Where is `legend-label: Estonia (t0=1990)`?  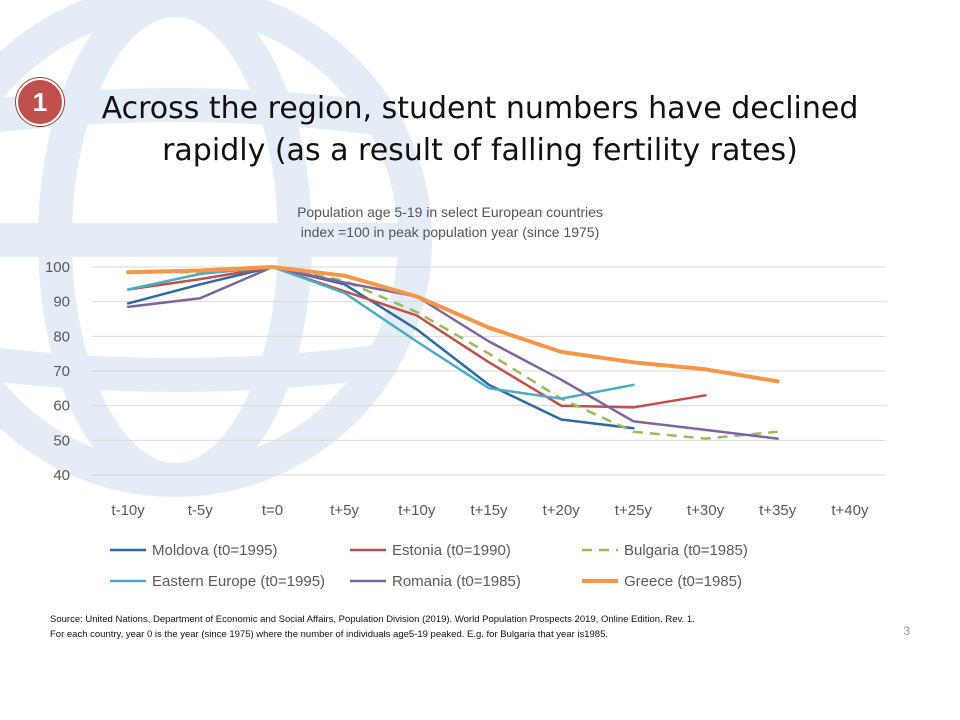 legend-label: Estonia (t0=1990) is located at coordinates (451, 550).